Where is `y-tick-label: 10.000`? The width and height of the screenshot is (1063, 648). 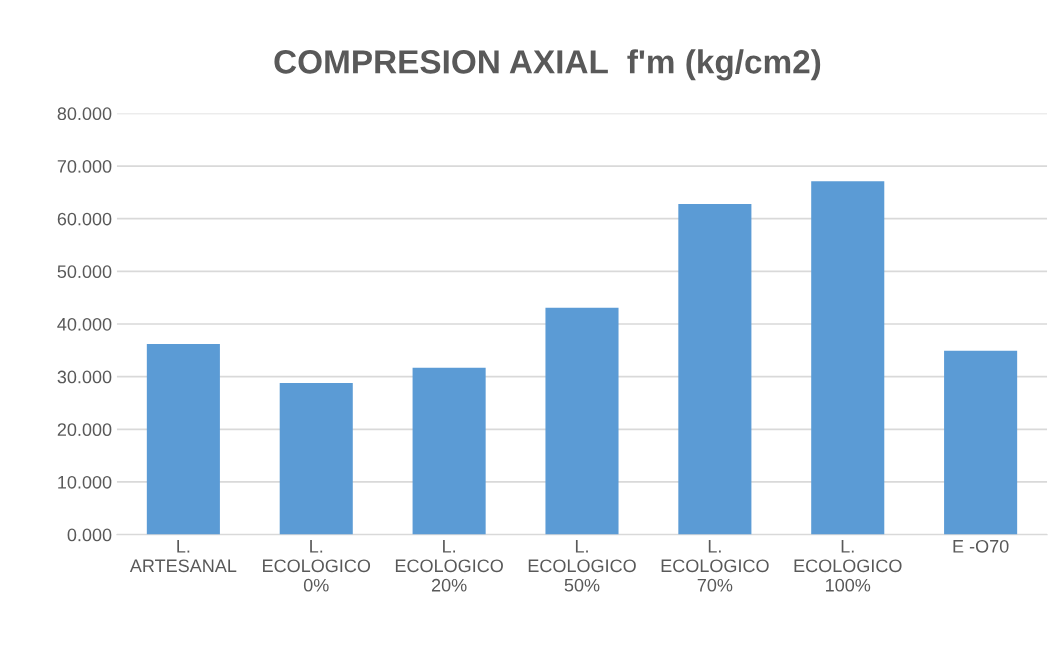
y-tick-label: 10.000 is located at coordinates (85, 482).